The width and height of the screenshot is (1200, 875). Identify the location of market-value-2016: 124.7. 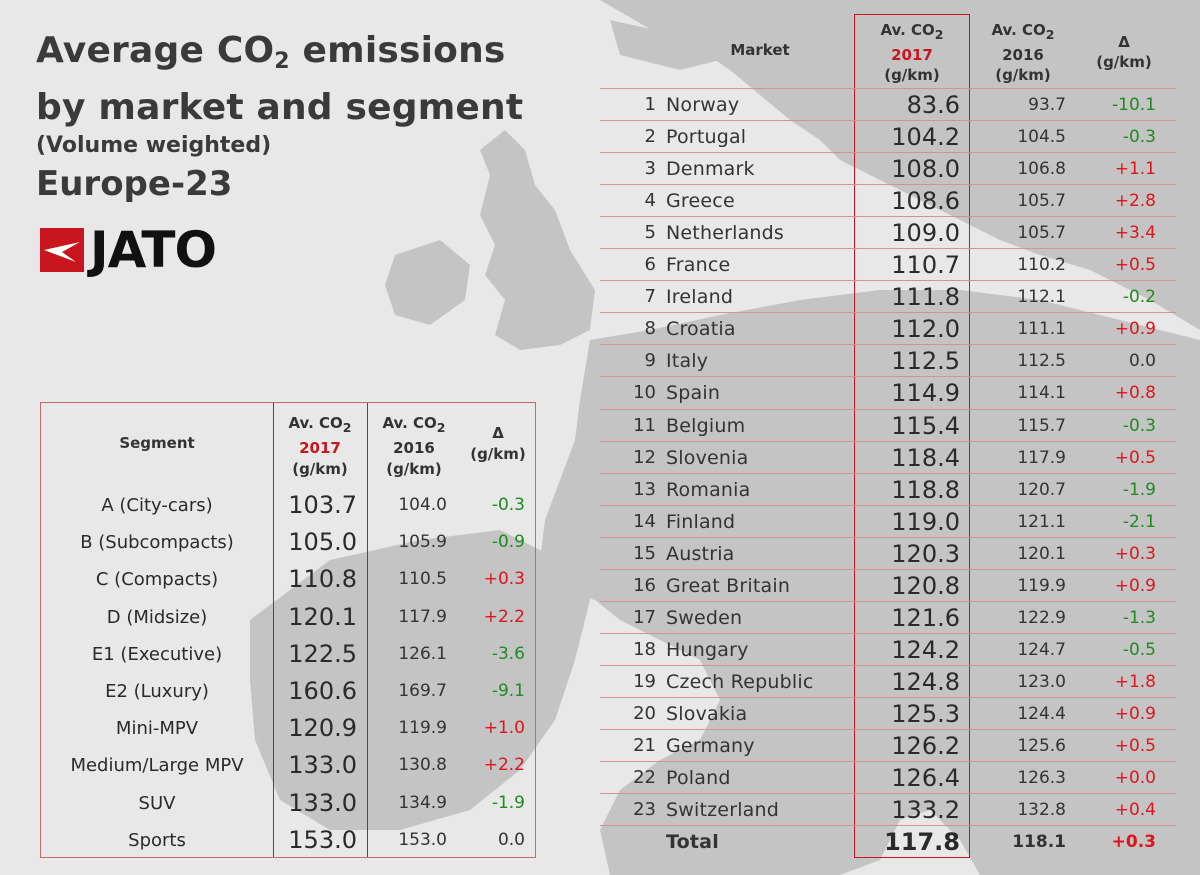
(1041, 649).